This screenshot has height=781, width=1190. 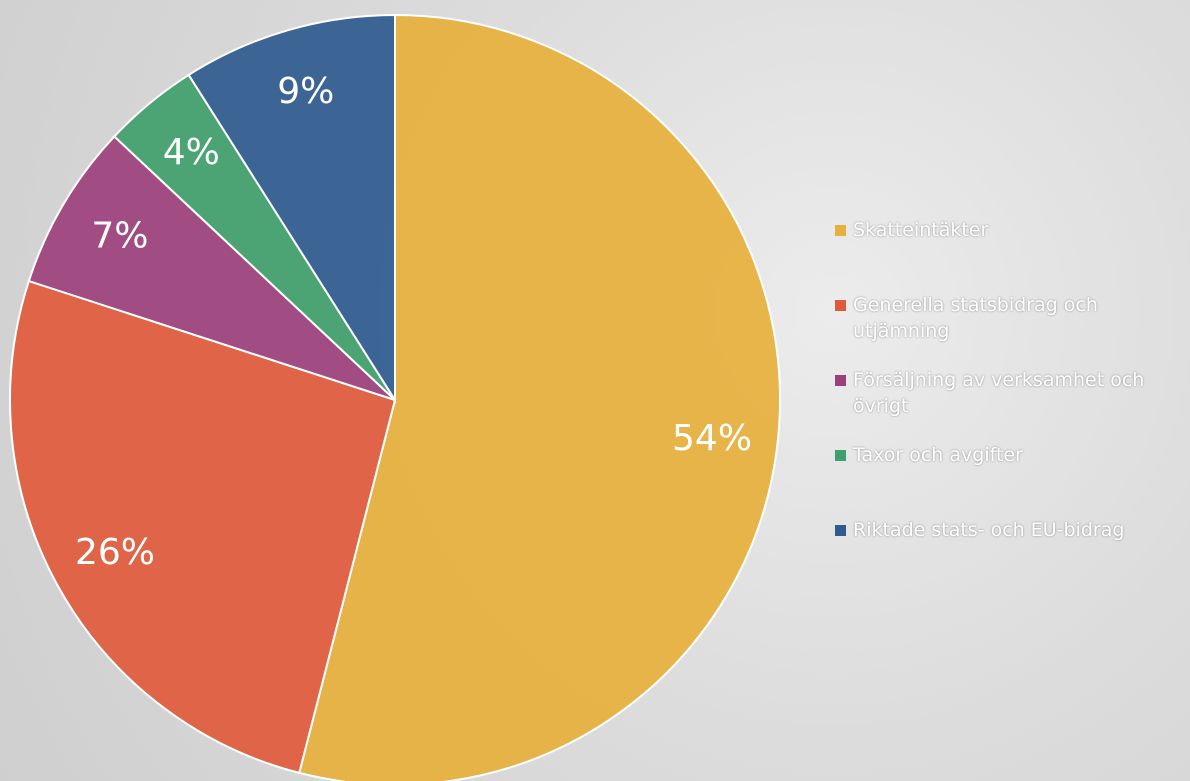 What do you see at coordinates (975, 318) in the screenshot?
I see `legend-label: Generella statsbidrag och utjämning` at bounding box center [975, 318].